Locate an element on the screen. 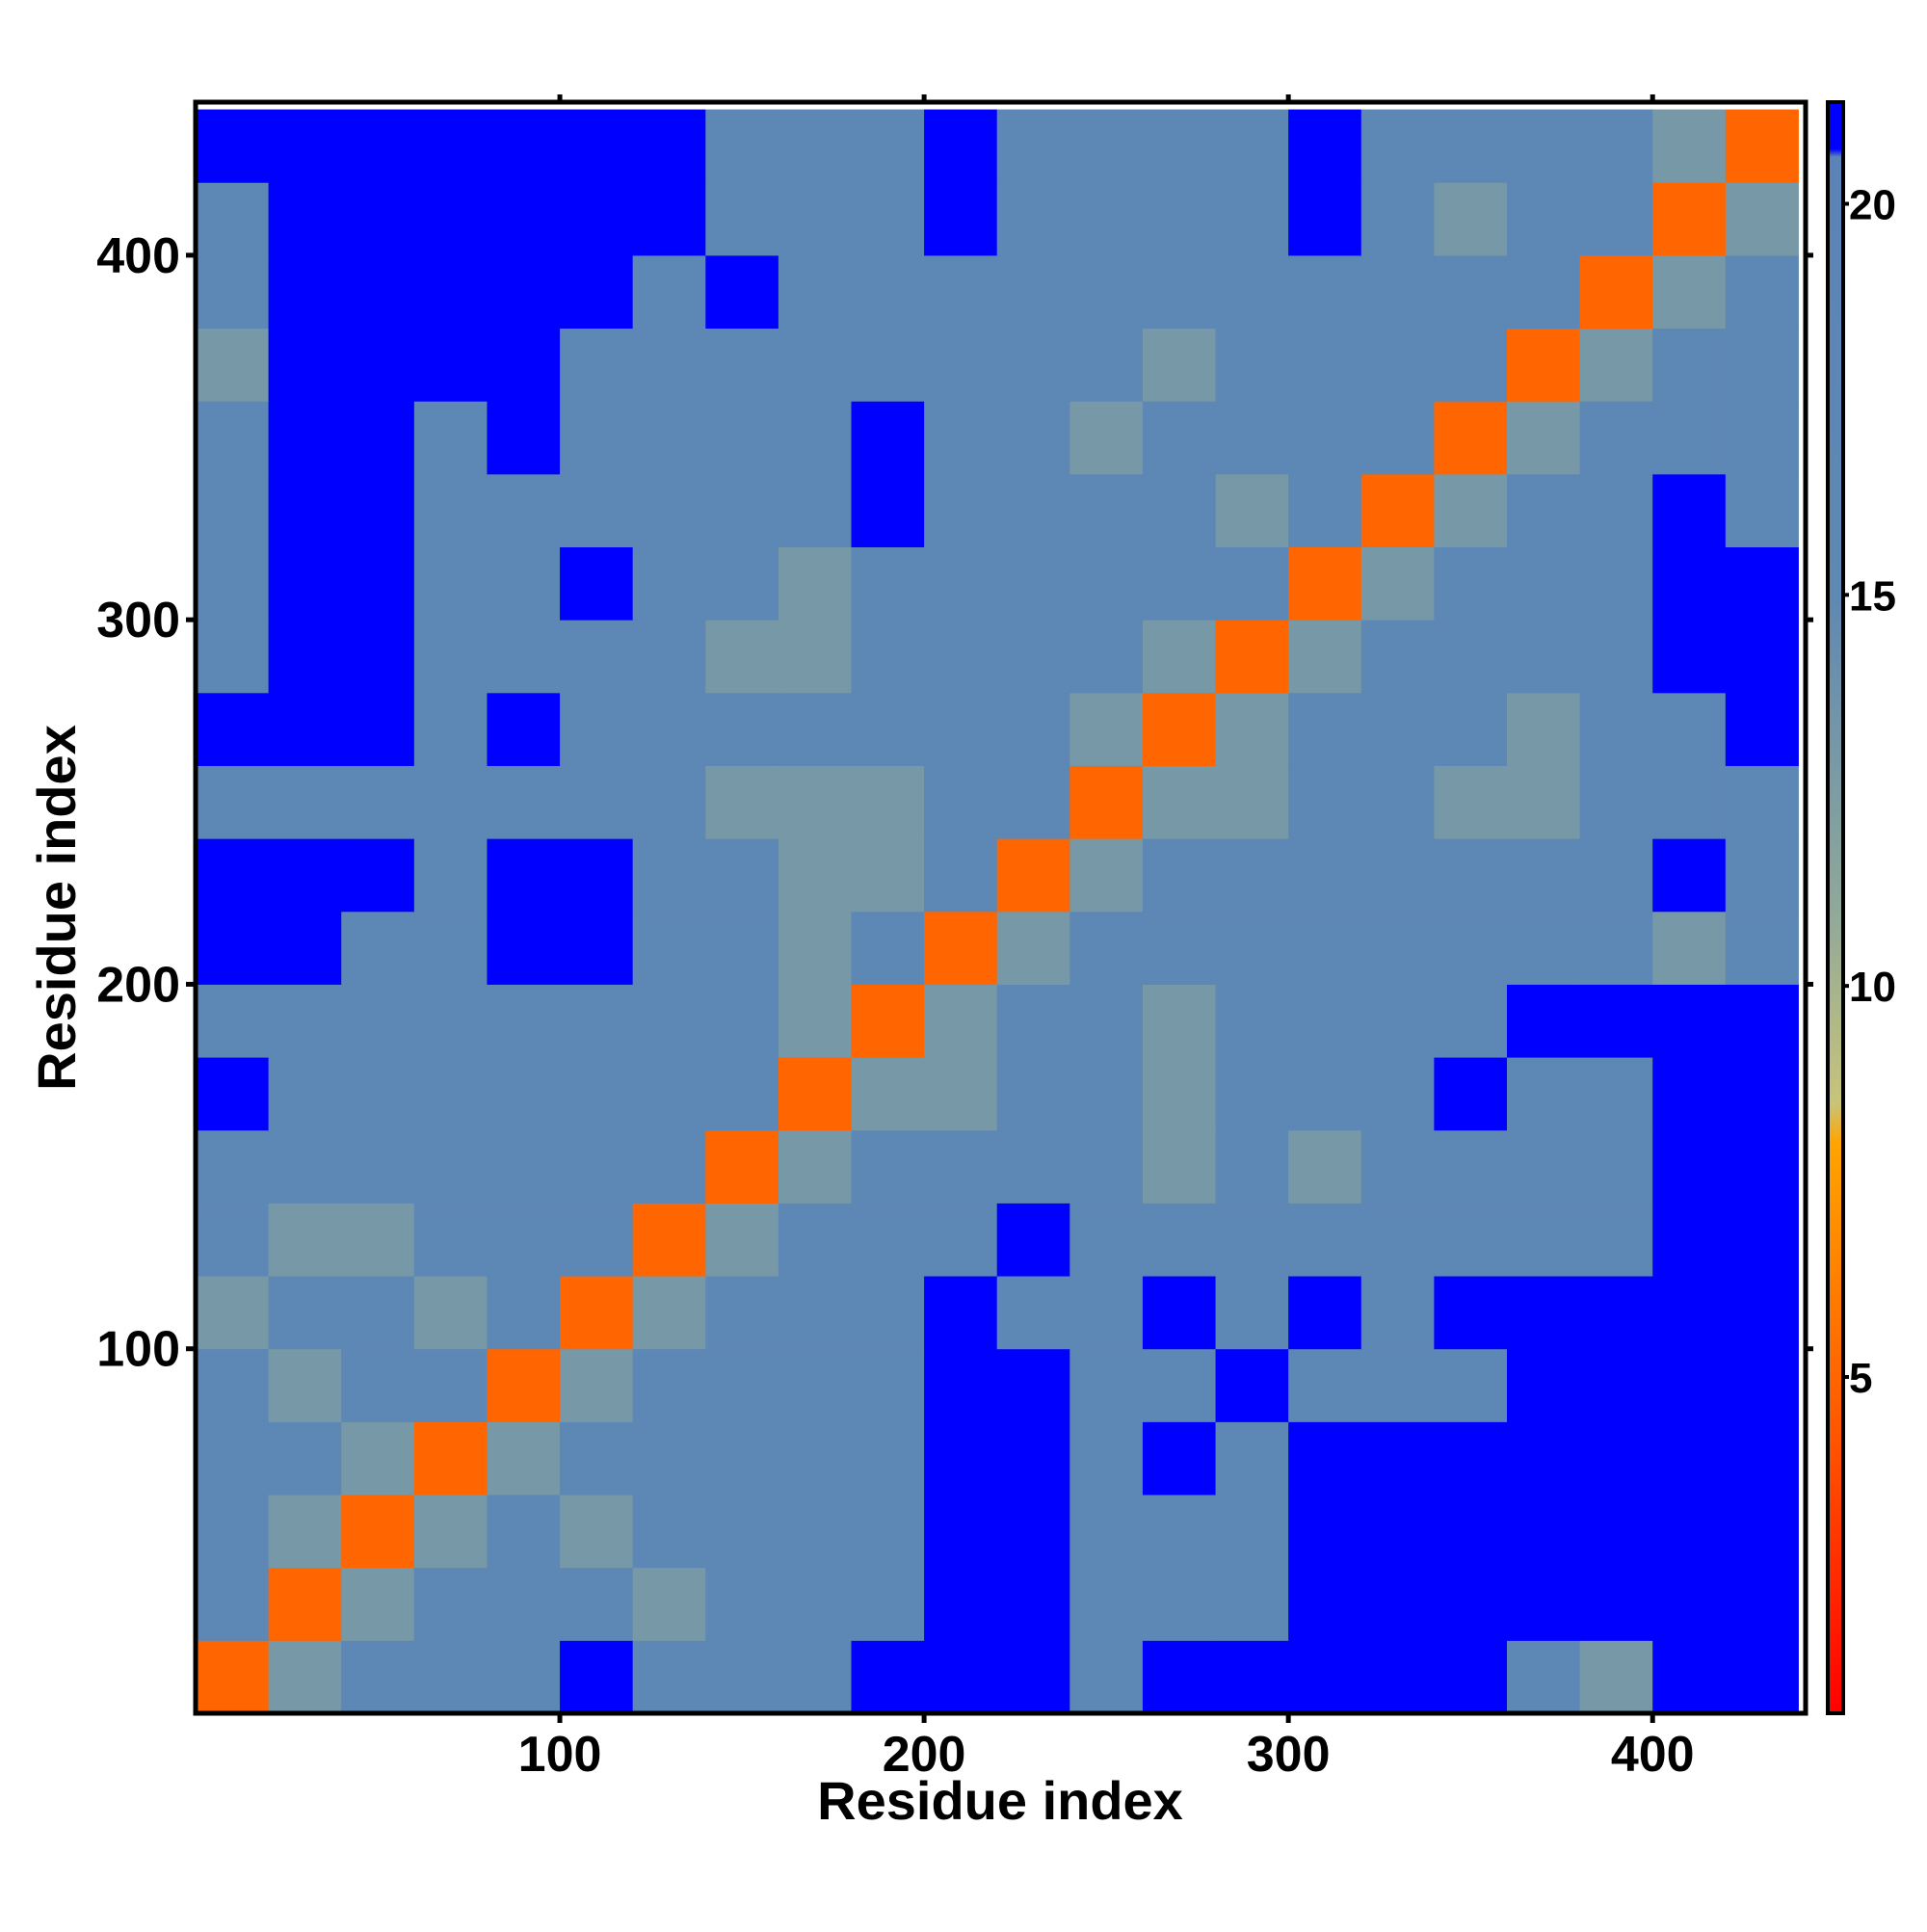 This screenshot has height=1932, width=1927. x-tick-label: 100 is located at coordinates (560, 1755).